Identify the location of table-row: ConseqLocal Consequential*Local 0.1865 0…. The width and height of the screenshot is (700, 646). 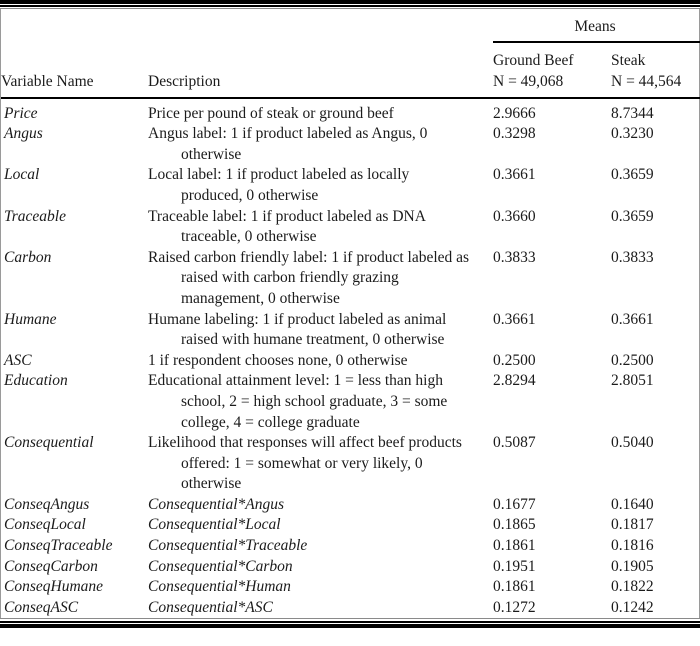
(350, 525).